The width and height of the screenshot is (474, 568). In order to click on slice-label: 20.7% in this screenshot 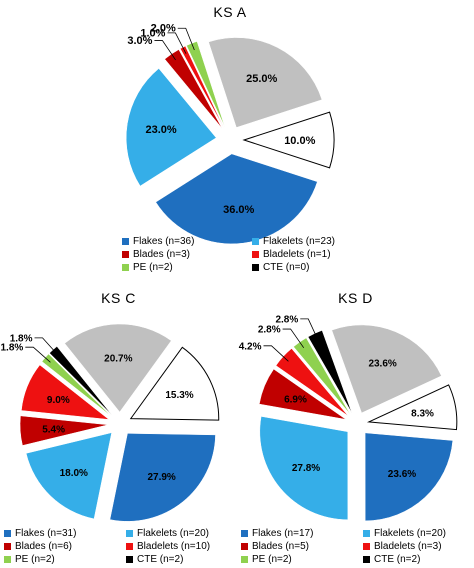, I will do `click(118, 358)`.